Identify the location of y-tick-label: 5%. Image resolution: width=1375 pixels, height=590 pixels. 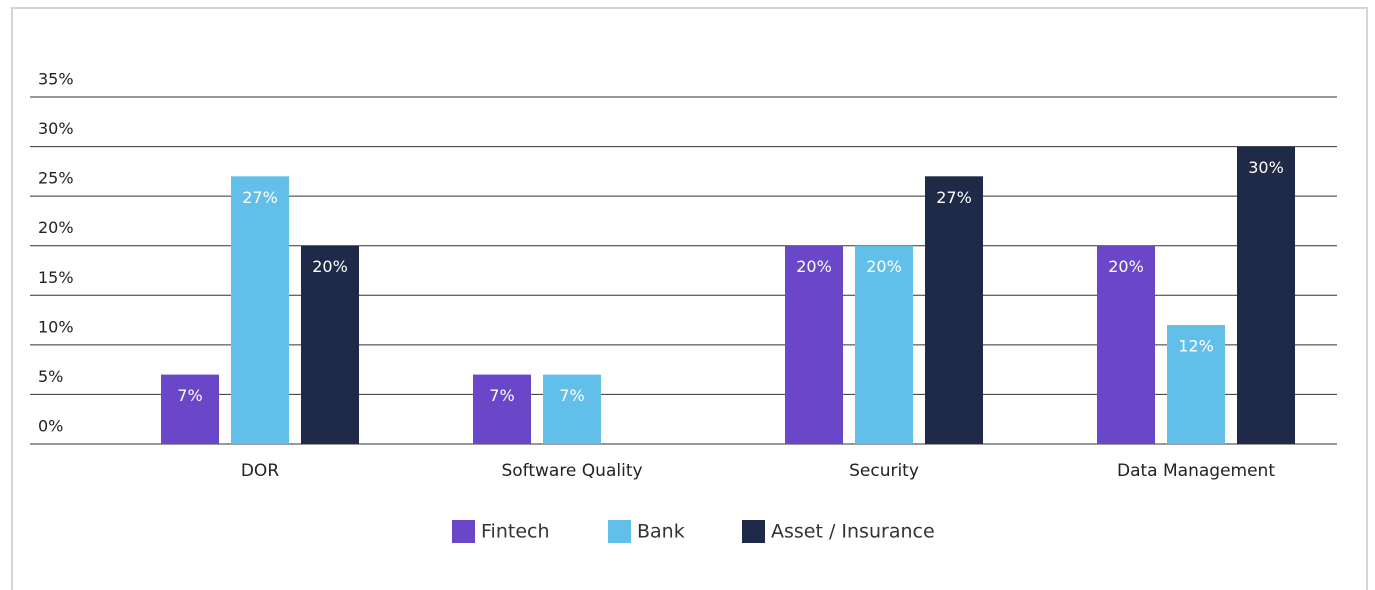
(50, 376).